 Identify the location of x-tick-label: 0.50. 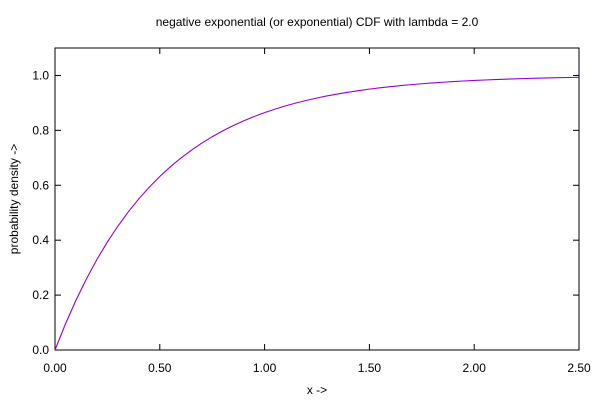
(160, 368).